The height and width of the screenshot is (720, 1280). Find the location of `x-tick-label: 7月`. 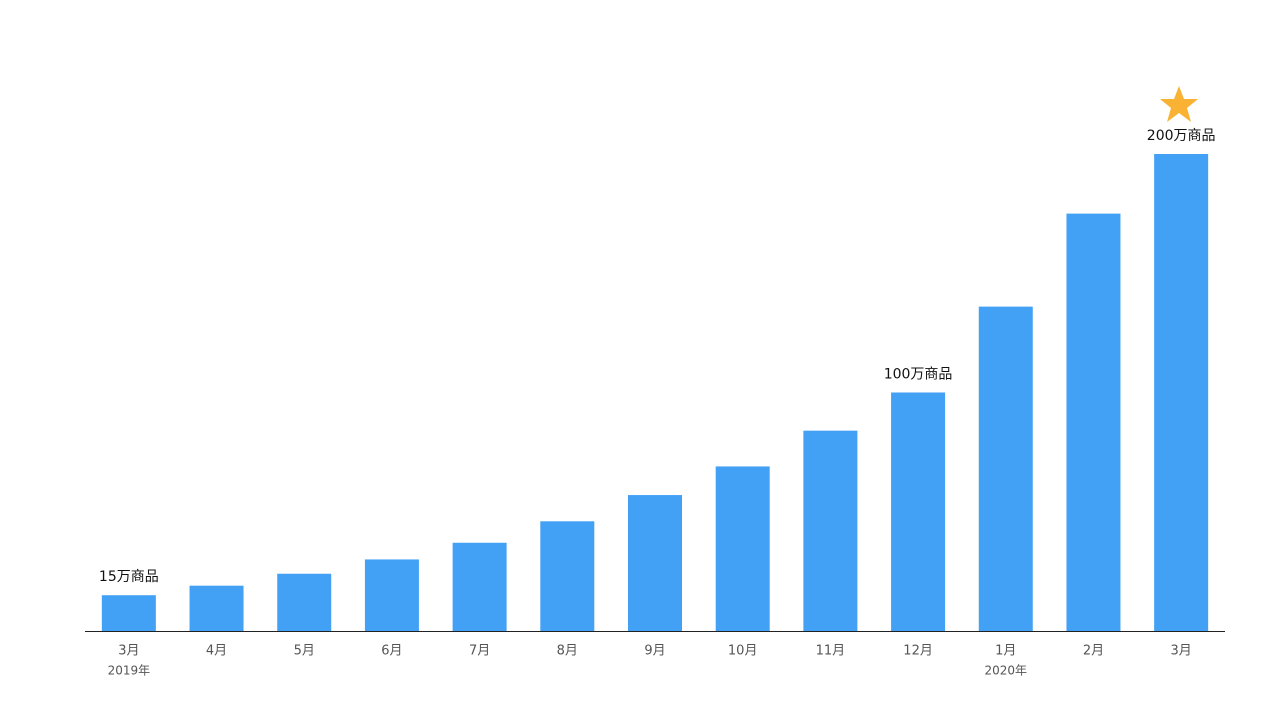

x-tick-label: 7月 is located at coordinates (479, 651).